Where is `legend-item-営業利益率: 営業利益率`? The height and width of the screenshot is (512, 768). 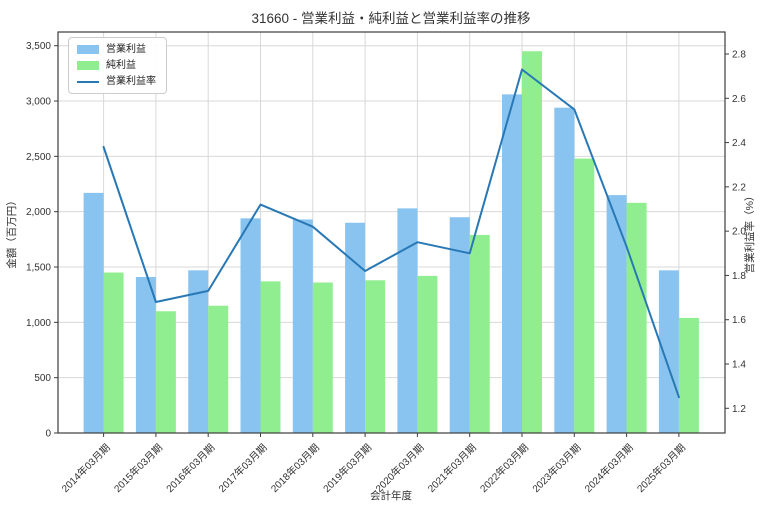
legend-item-営業利益率: 営業利益率 is located at coordinates (116, 81).